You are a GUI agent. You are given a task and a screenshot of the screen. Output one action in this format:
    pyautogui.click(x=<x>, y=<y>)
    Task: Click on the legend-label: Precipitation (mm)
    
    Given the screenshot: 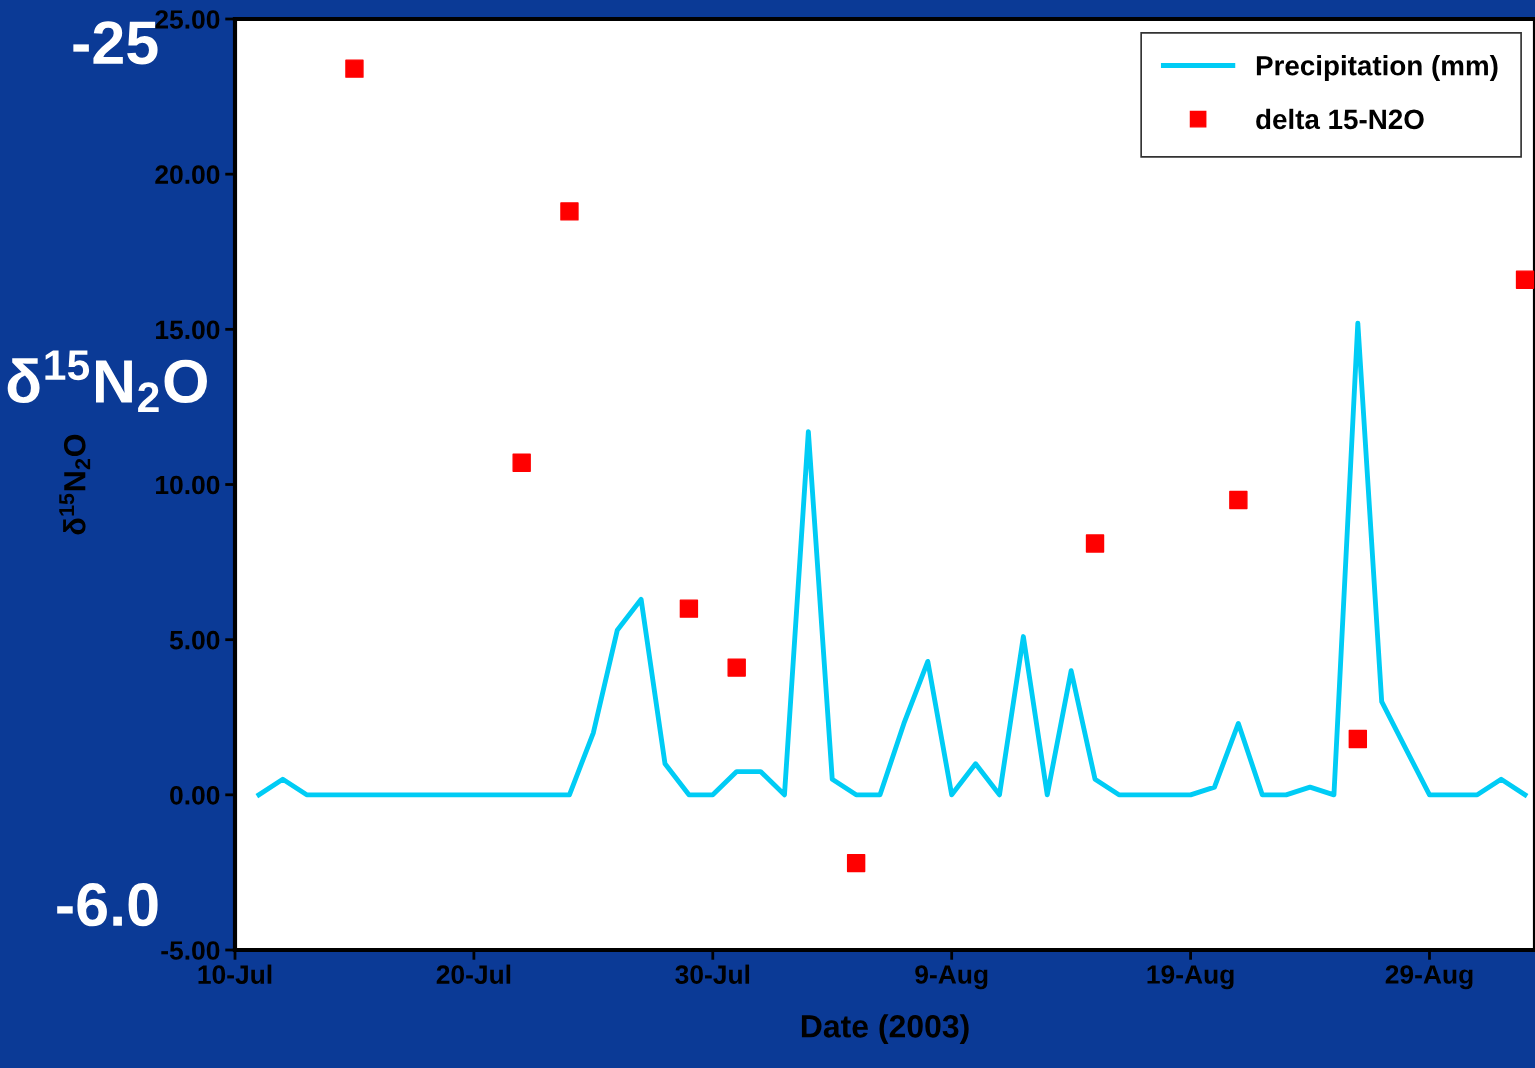 What is the action you would take?
    pyautogui.click(x=1377, y=68)
    